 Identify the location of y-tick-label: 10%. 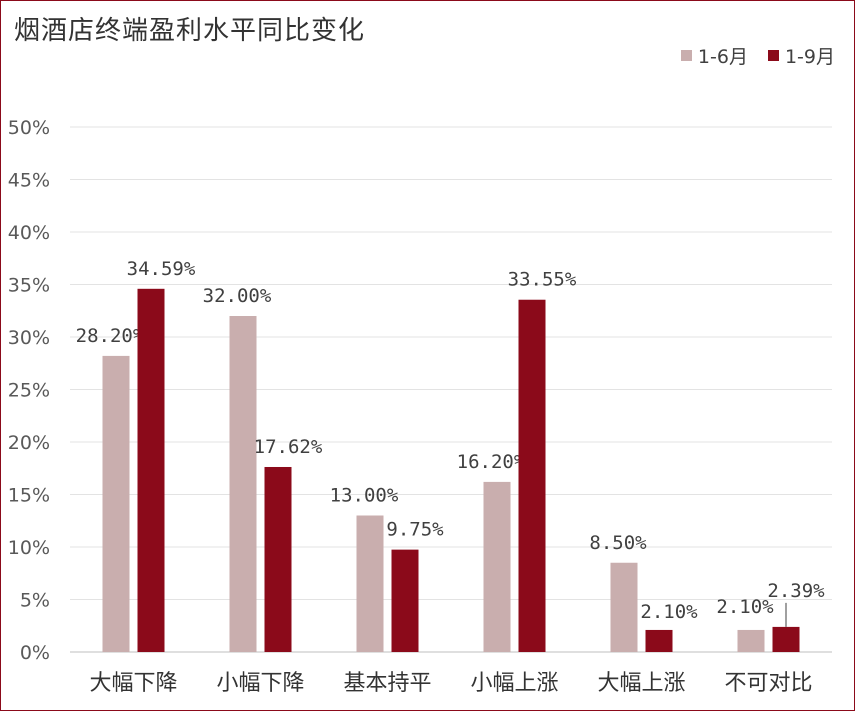
(29, 548).